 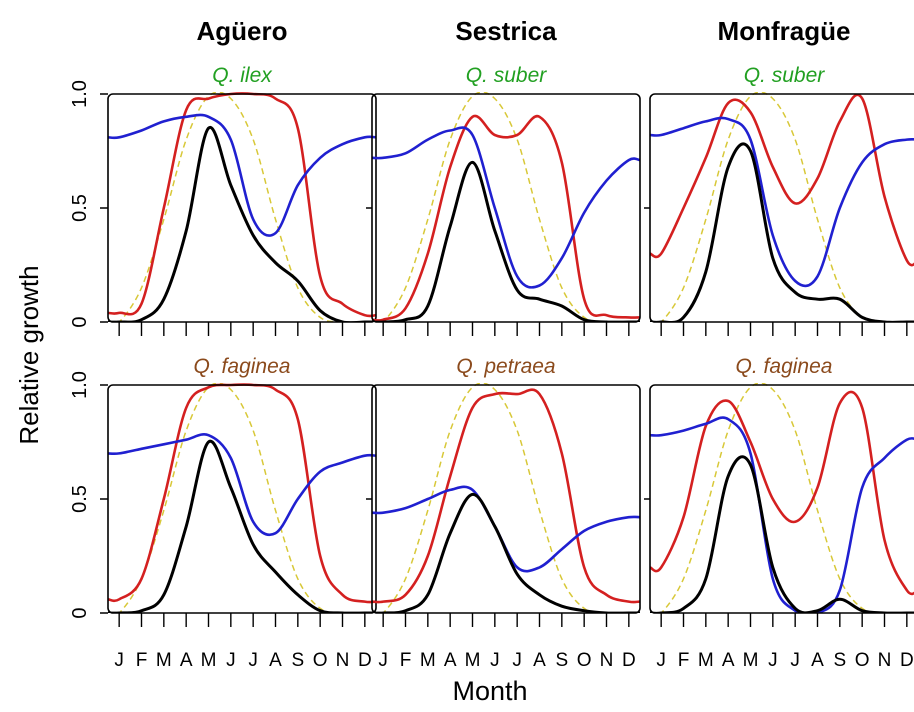 I want to click on y-axis-label: Relative growth, so click(x=29, y=354).